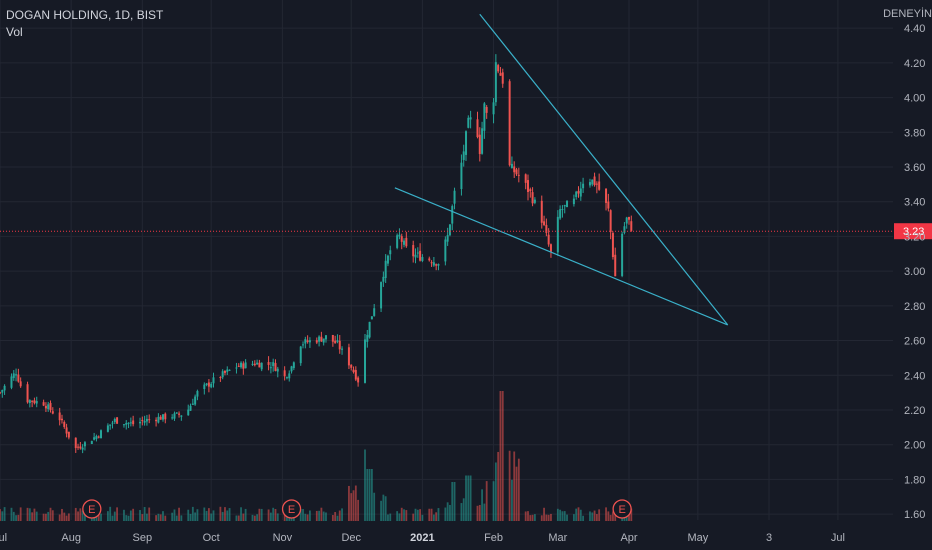 The height and width of the screenshot is (550, 932). What do you see at coordinates (914, 515) in the screenshot?
I see `price-tick-label: 1.60` at bounding box center [914, 515].